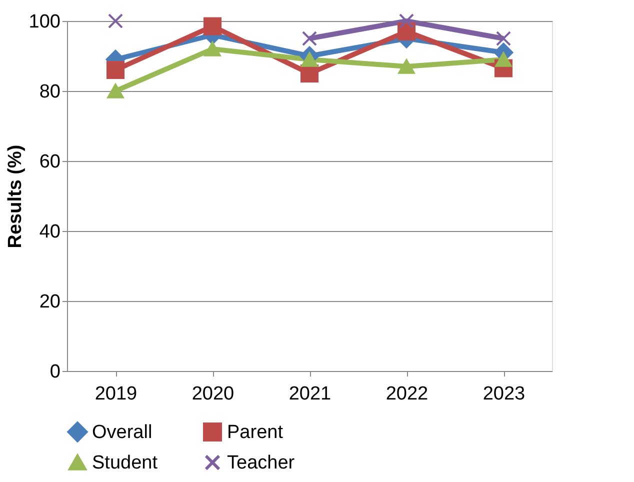 Image resolution: width=634 pixels, height=482 pixels. I want to click on x-tick-label: 2023, so click(504, 394).